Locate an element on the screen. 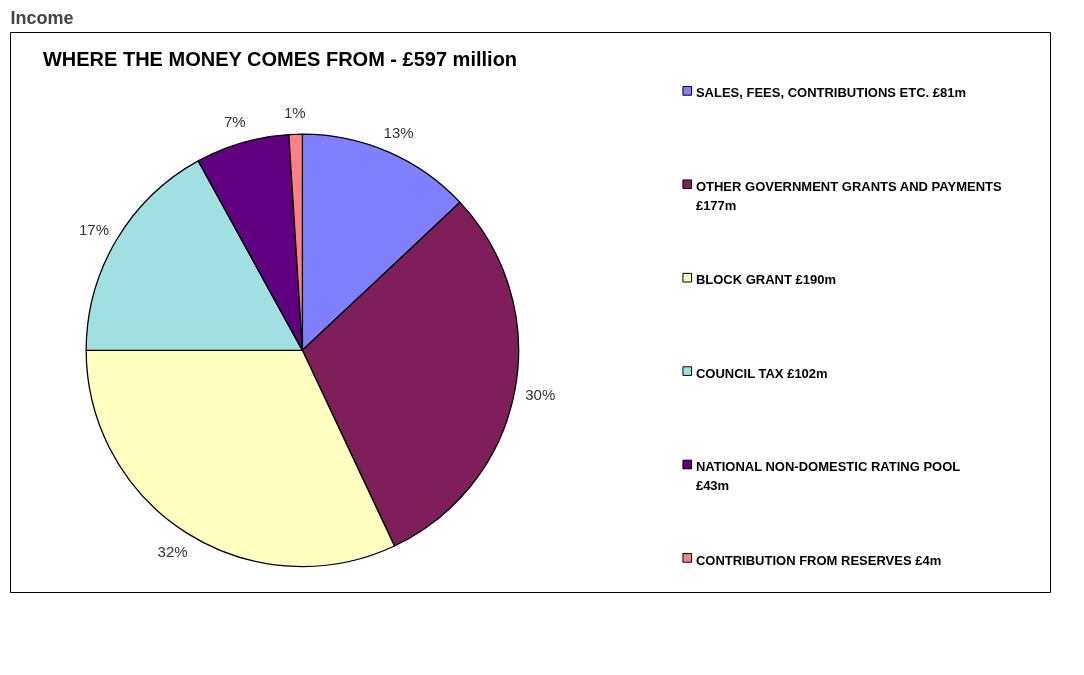 This screenshot has height=675, width=1084. legend-label: CONTRIBUTION FROM RESERVES £4m is located at coordinates (818, 560).